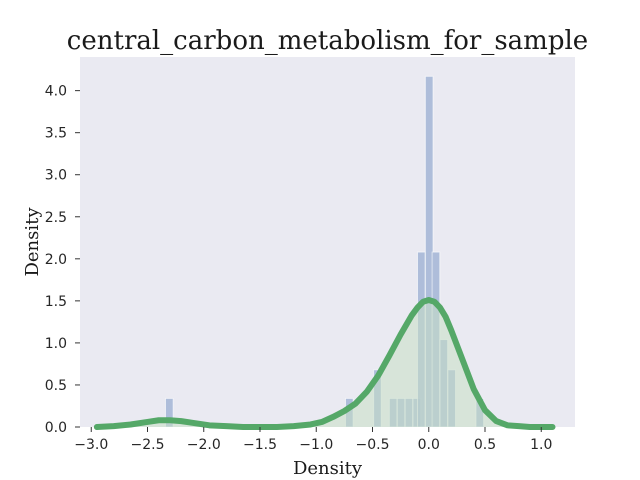  I want to click on y-tick-label: 2.0, so click(56, 260).